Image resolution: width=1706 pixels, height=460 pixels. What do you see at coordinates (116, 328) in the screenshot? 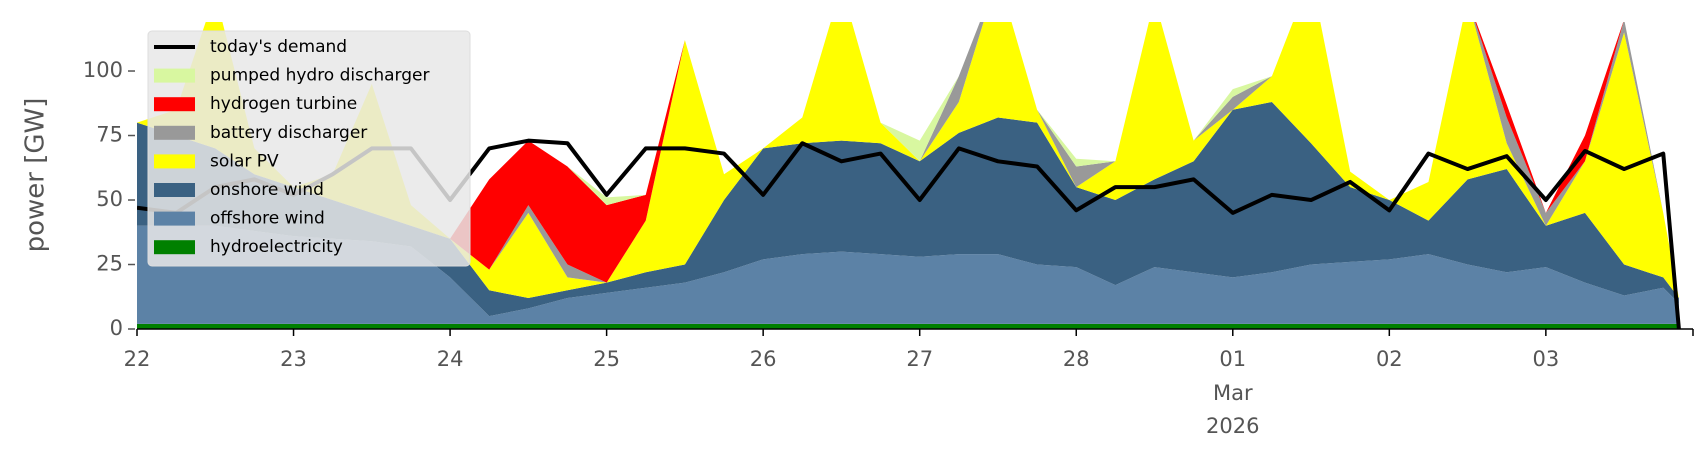
I see `y-tick-label: 0` at bounding box center [116, 328].